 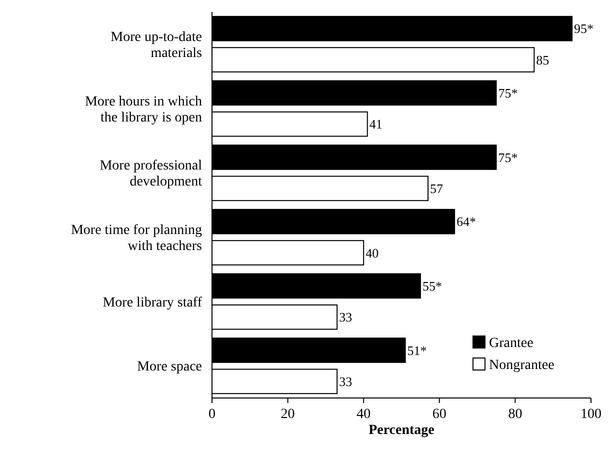 I want to click on x-tick-label: 80, so click(x=515, y=414).